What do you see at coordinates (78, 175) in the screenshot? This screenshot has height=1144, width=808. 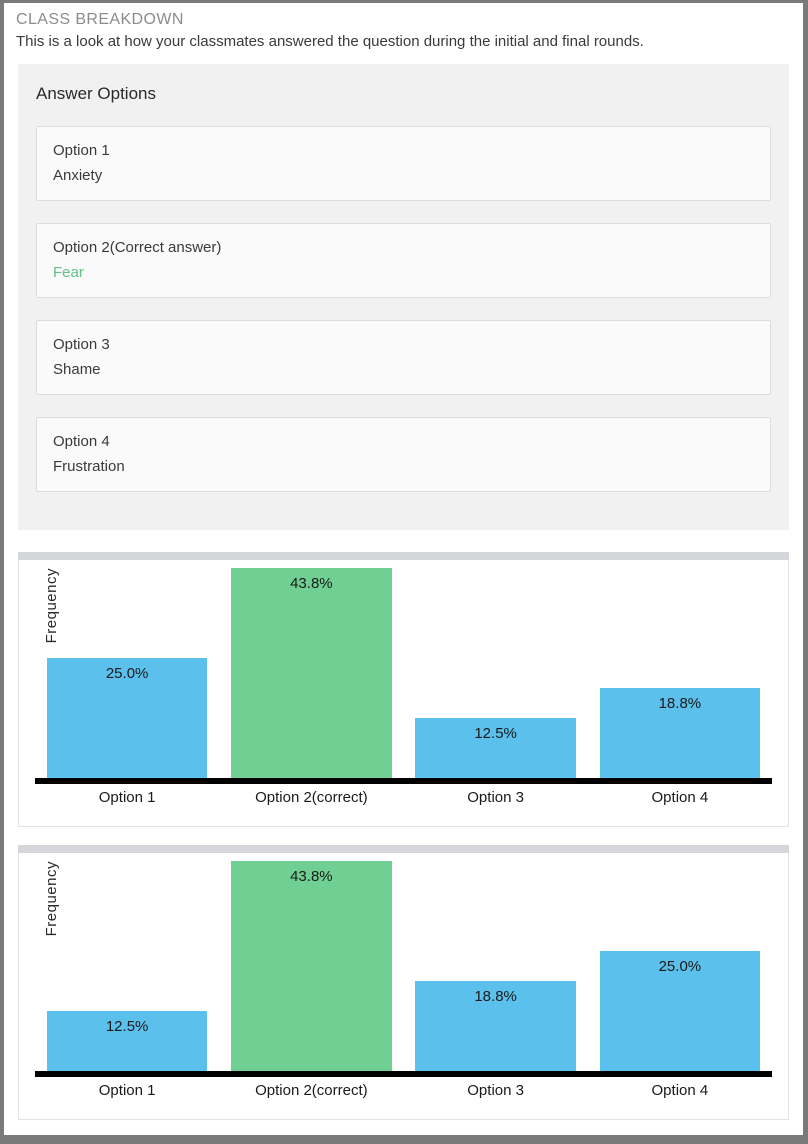 I see `option-text: Anxiety` at bounding box center [78, 175].